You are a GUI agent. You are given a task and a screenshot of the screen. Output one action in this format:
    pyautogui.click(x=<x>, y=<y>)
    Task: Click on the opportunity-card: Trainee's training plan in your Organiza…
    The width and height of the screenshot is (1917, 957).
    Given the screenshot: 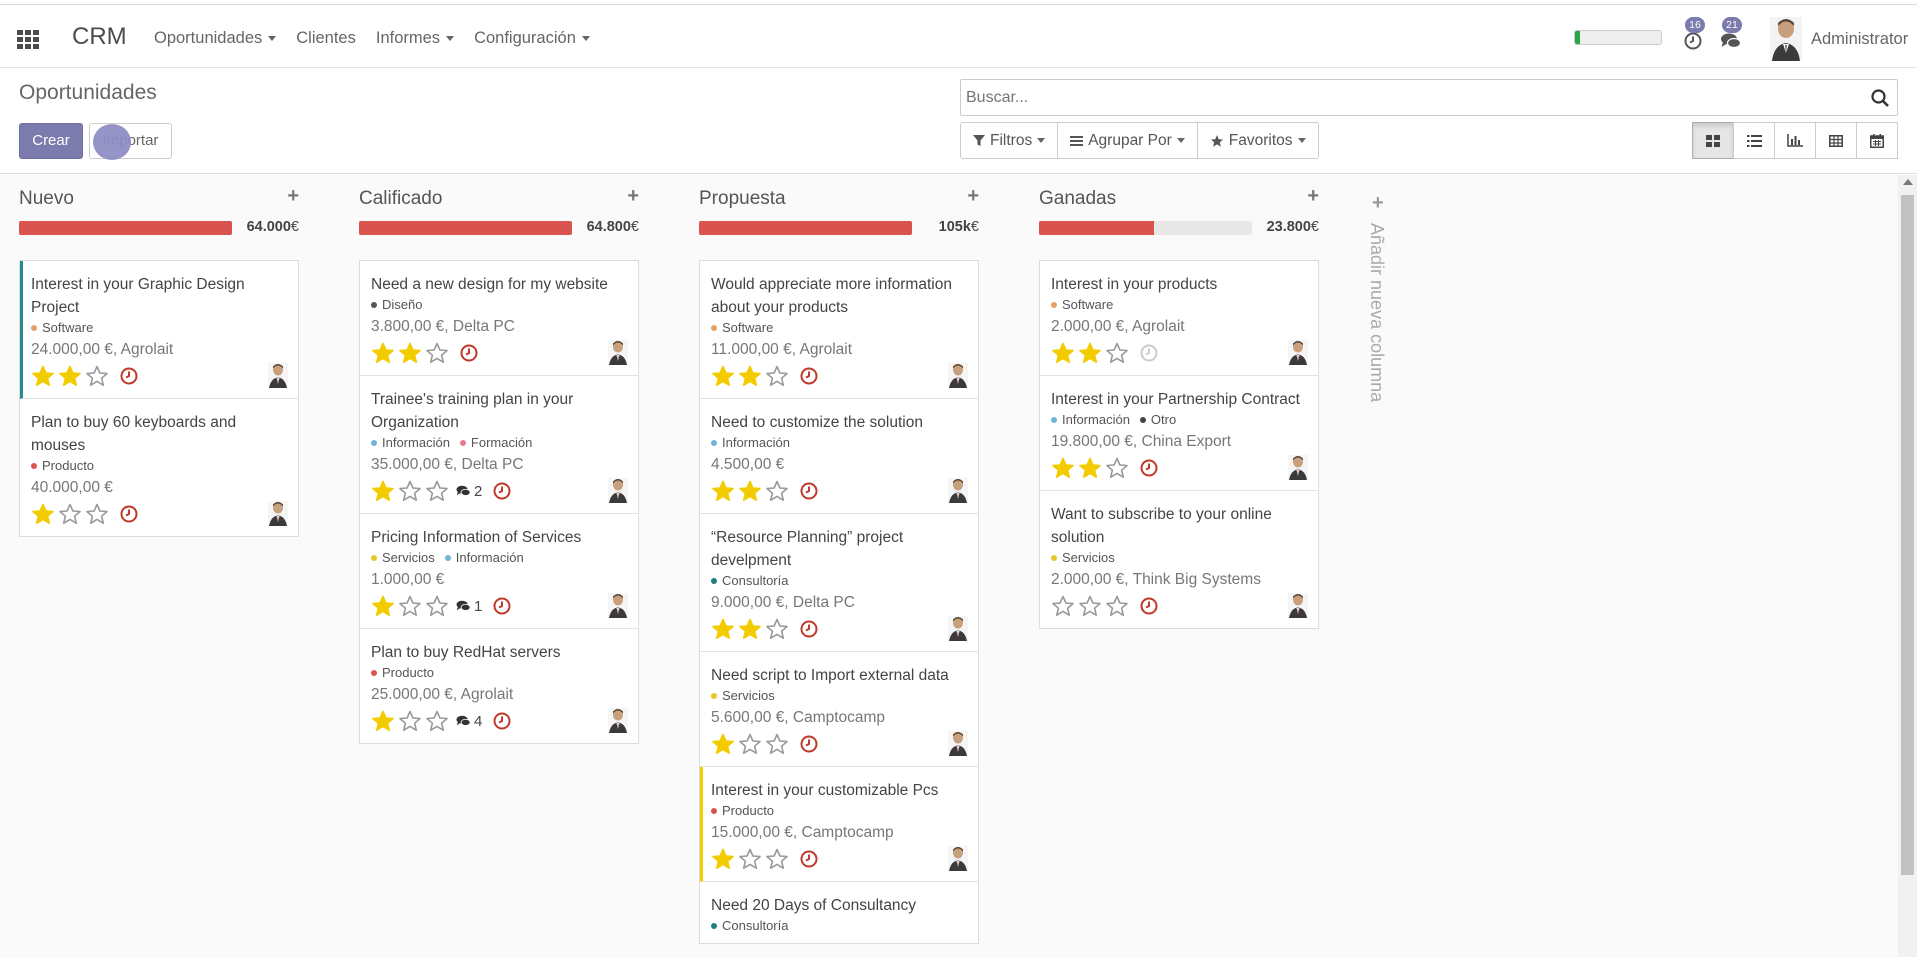 What is the action you would take?
    pyautogui.click(x=499, y=445)
    